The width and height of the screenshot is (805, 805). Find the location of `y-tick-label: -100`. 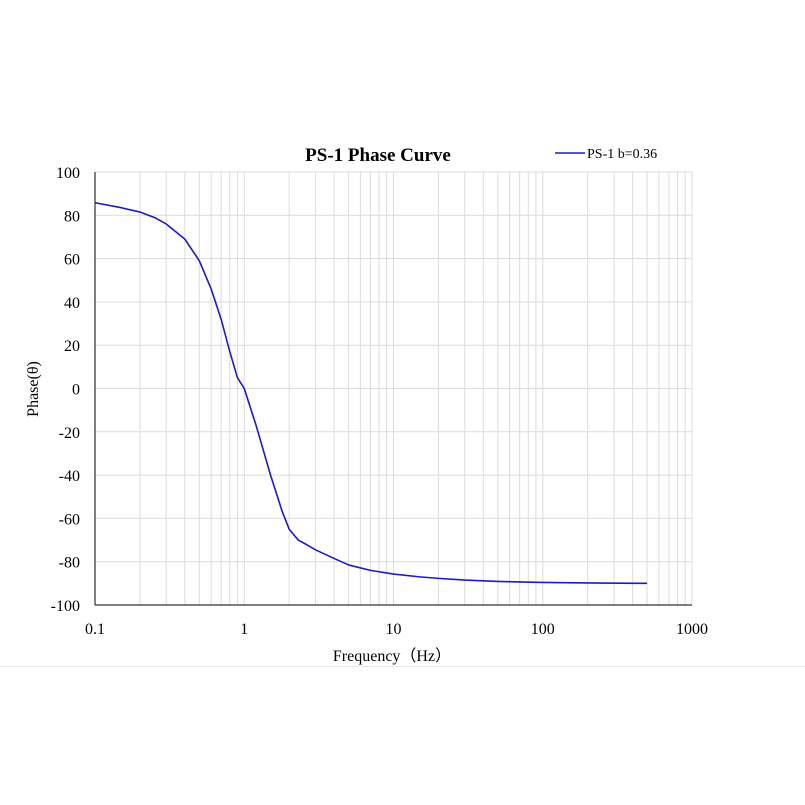

y-tick-label: -100 is located at coordinates (65, 606).